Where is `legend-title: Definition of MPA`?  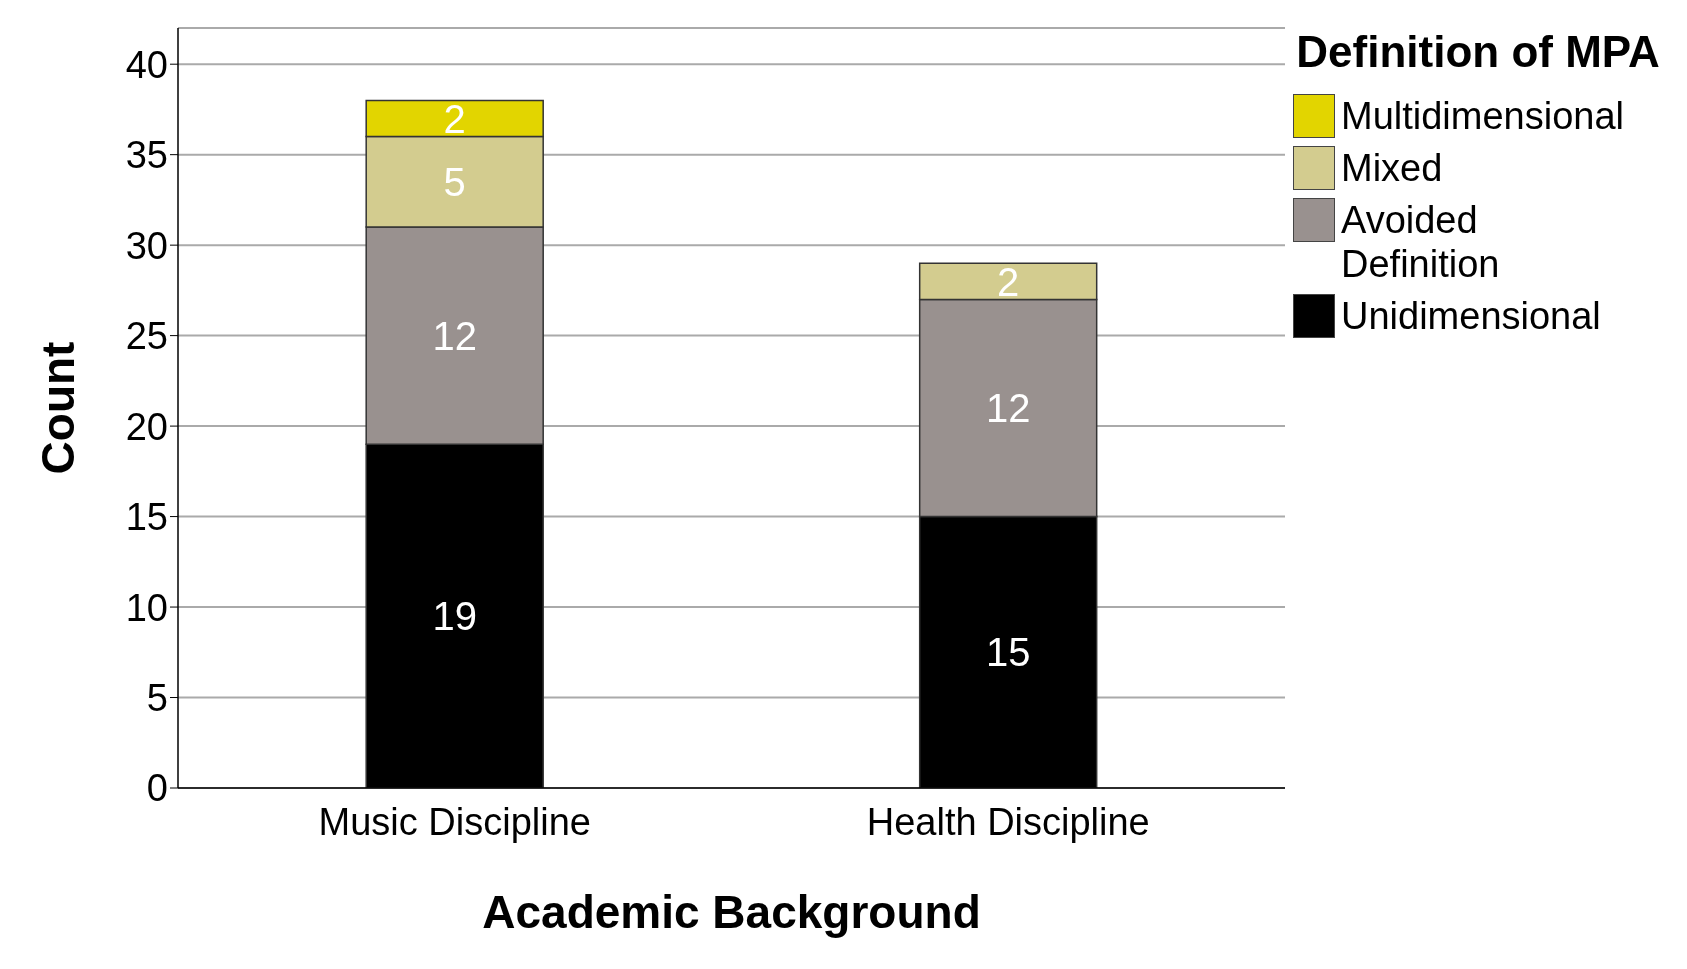 legend-title: Definition of MPA is located at coordinates (1478, 51).